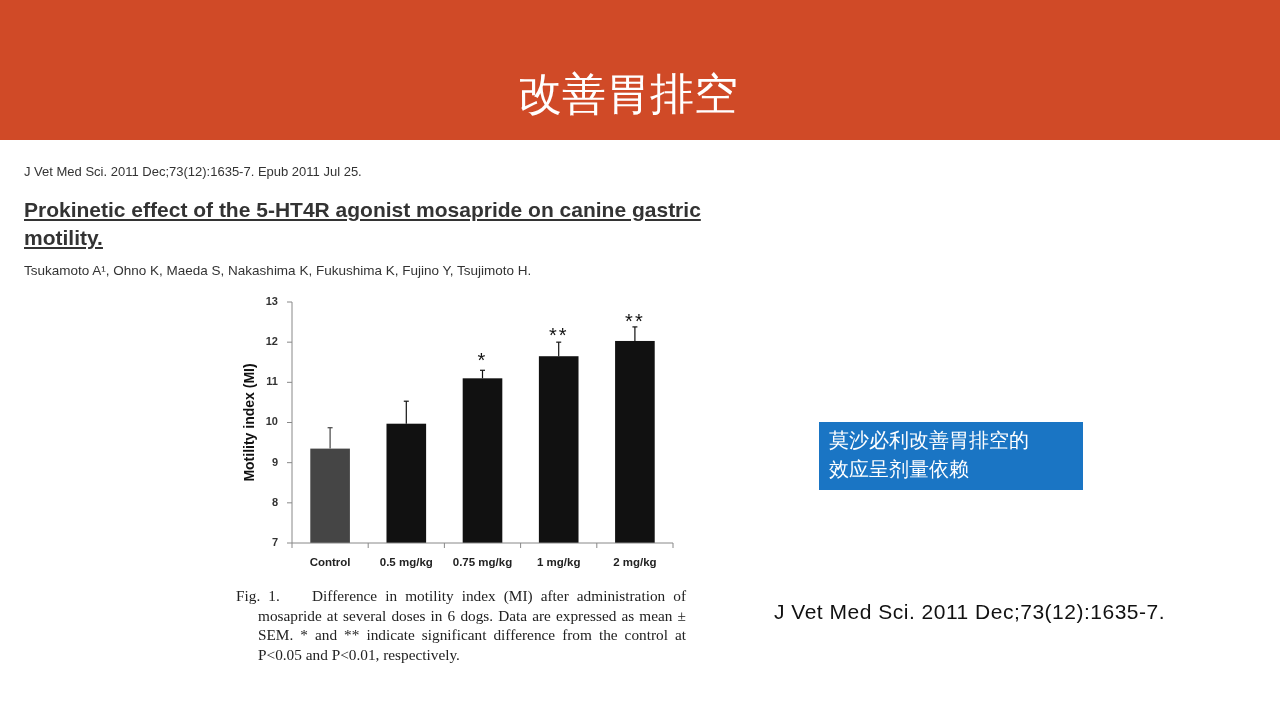 This screenshot has height=720, width=1280. I want to click on text: J Vet Med Sci. 2011 Dec;73(12):1635-7. Epub 2011 Jul 25., so click(193, 171).